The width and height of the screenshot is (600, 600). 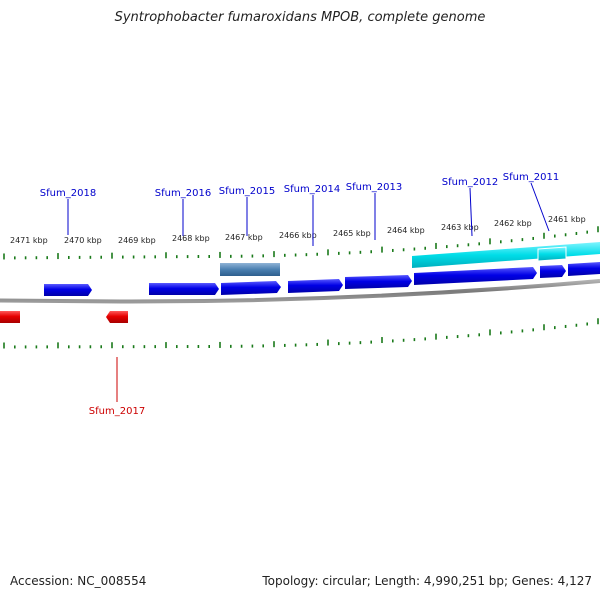 What do you see at coordinates (244, 237) in the screenshot?
I see `kbp-label: 2467 kbp` at bounding box center [244, 237].